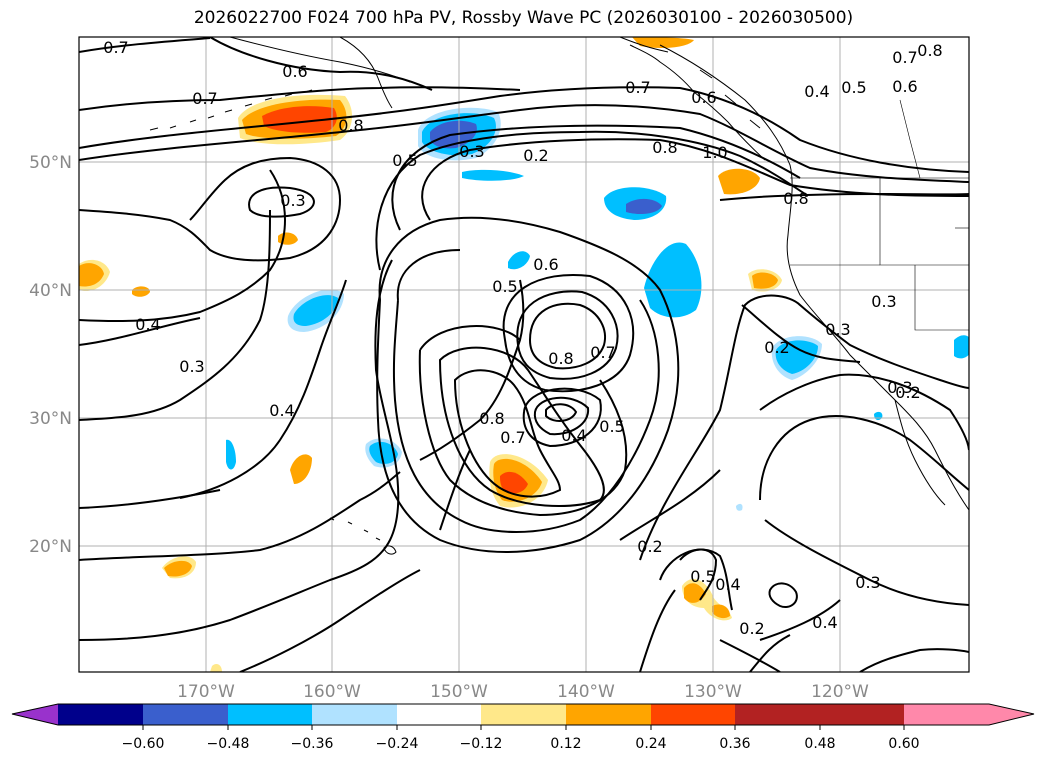  Describe the element at coordinates (50, 291) in the screenshot. I see `lat-label: 40°N` at that location.